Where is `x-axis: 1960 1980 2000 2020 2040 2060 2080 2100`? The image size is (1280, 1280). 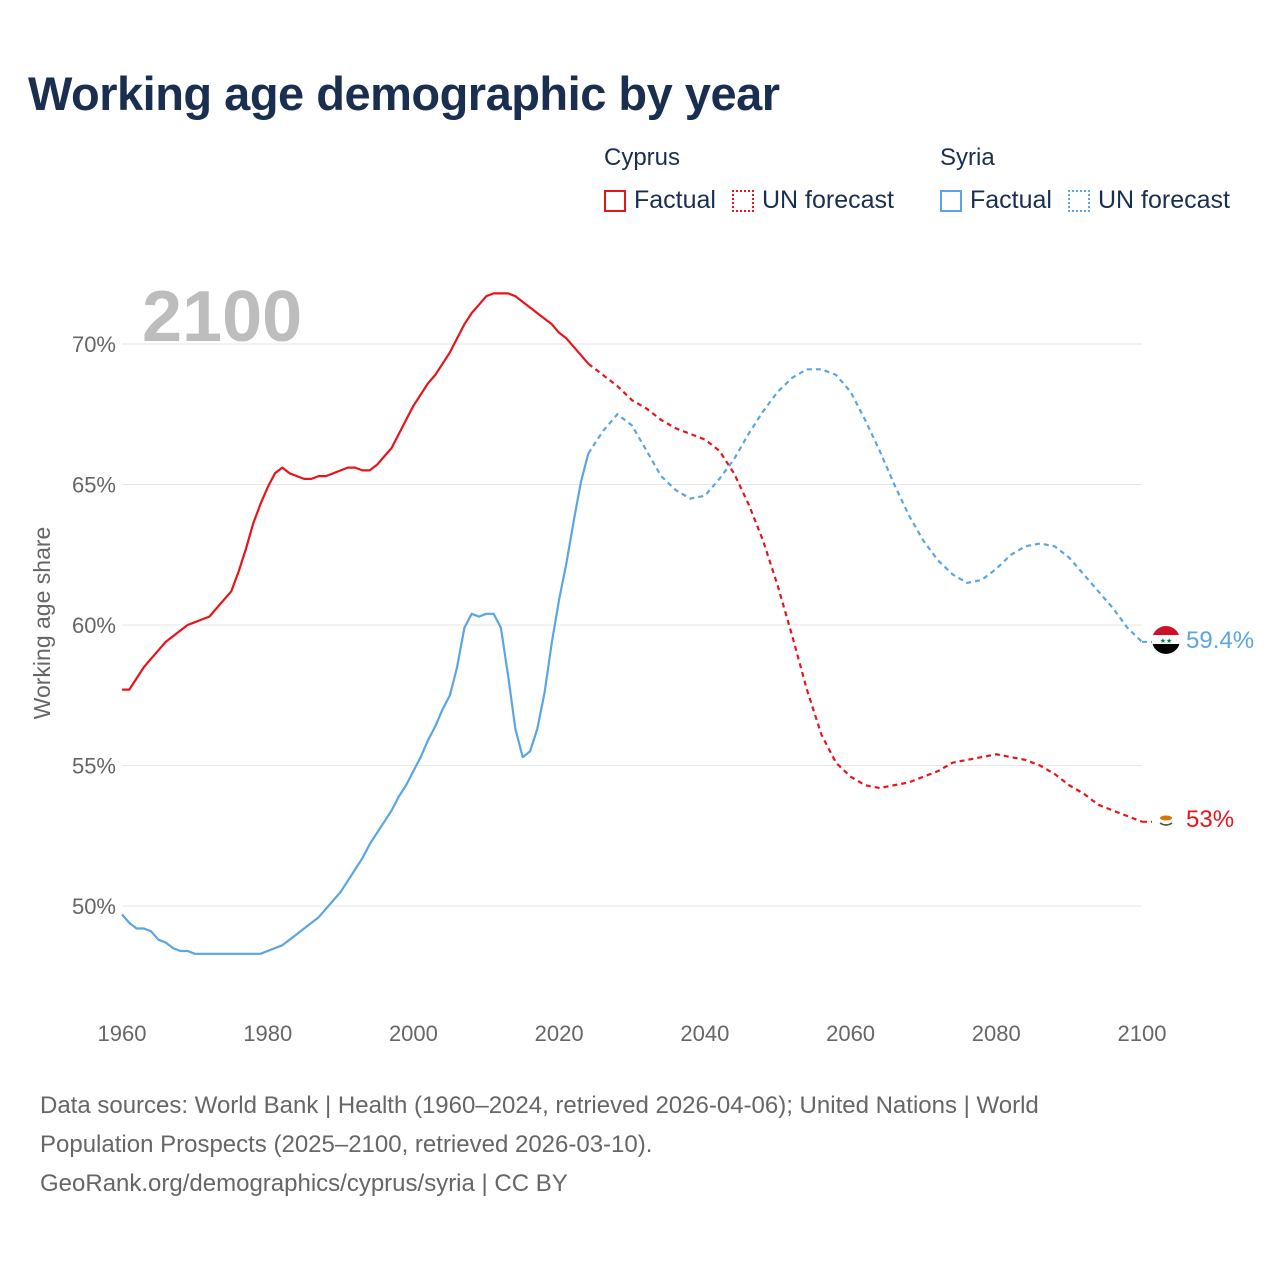
x-axis: 1960 1980 2000 2020 2040 2060 2080 2100 is located at coordinates (632, 1033).